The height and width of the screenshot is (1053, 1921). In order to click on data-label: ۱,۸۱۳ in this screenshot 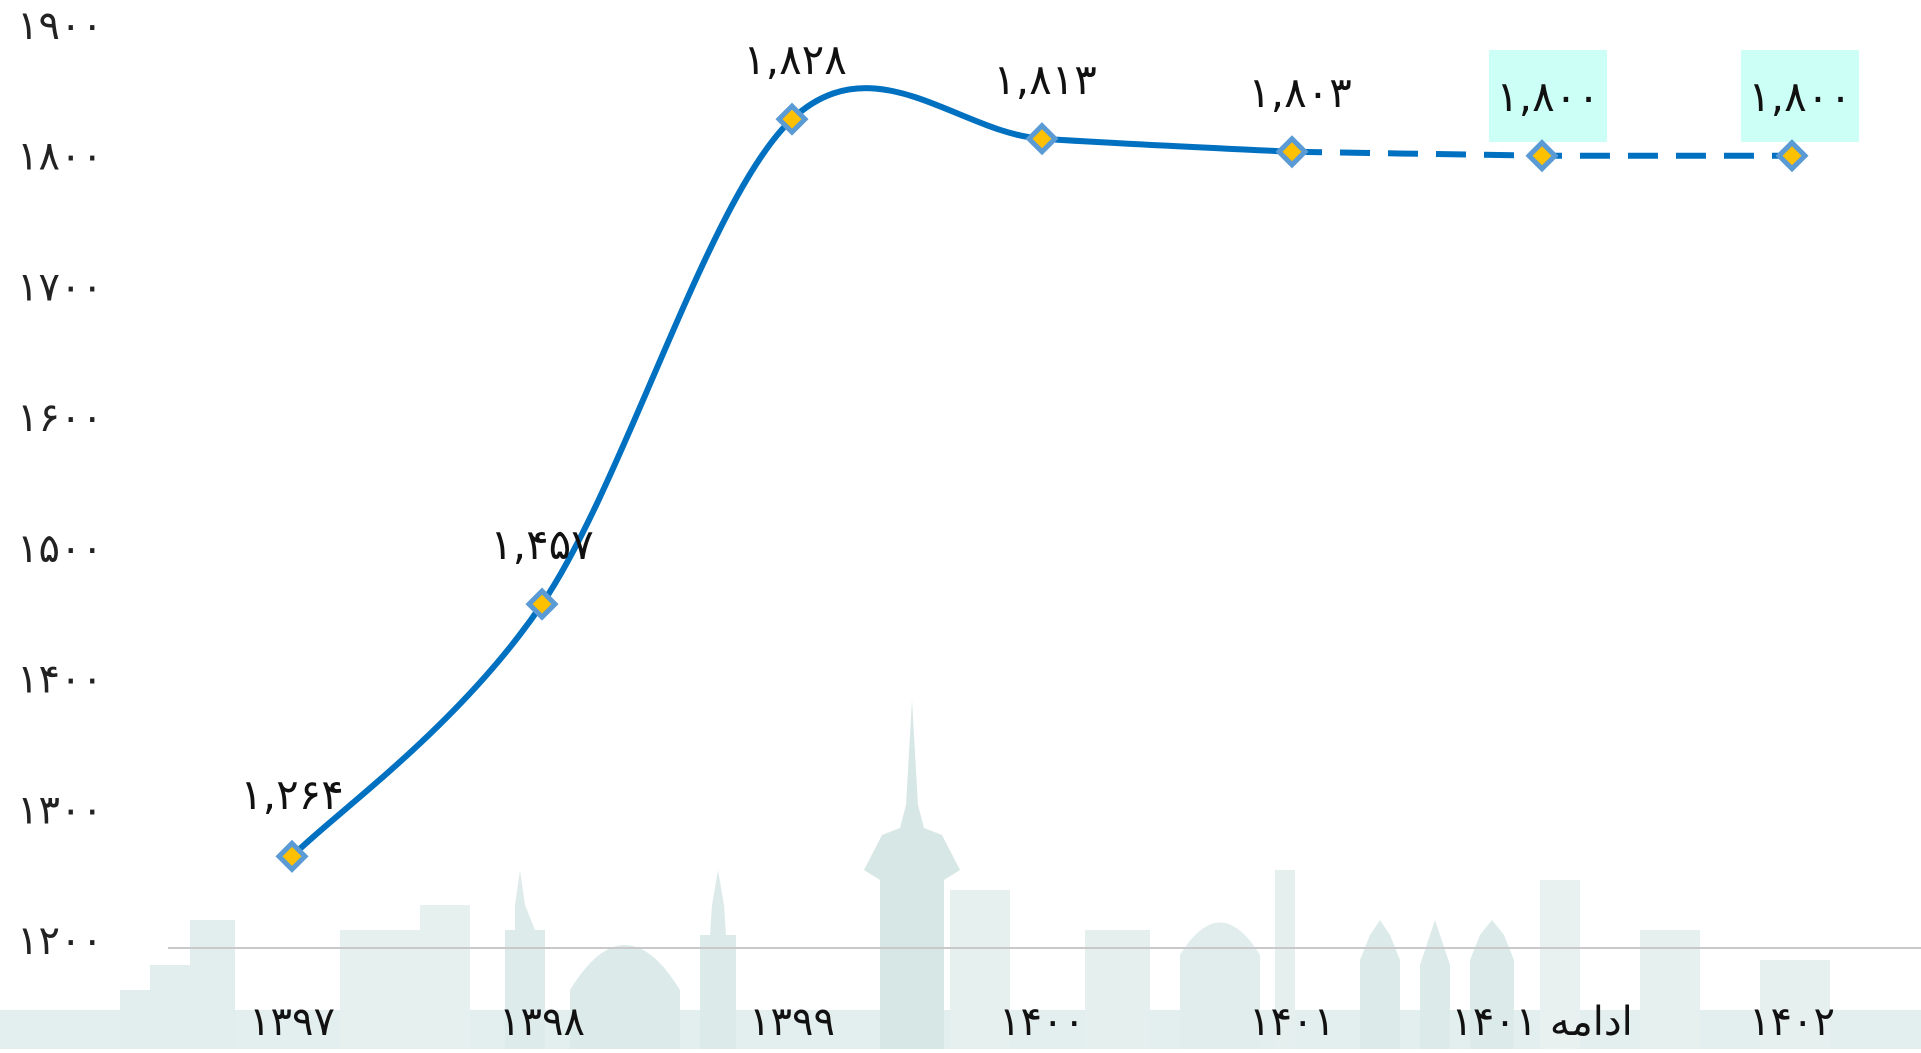, I will do `click(1045, 79)`.